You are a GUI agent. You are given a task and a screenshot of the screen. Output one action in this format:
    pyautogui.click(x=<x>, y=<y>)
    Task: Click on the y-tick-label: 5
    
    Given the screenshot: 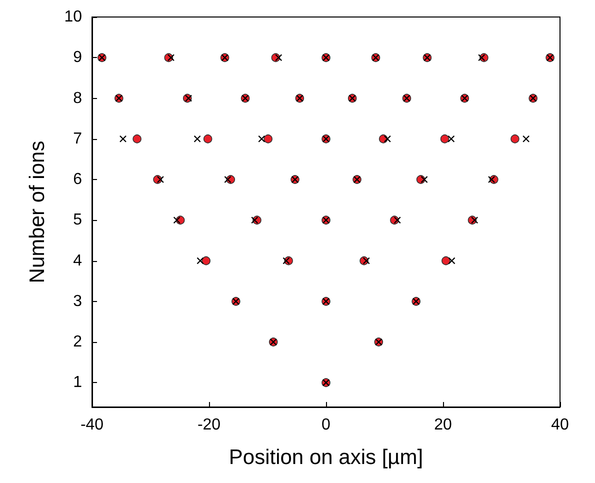 What is the action you would take?
    pyautogui.click(x=77, y=220)
    